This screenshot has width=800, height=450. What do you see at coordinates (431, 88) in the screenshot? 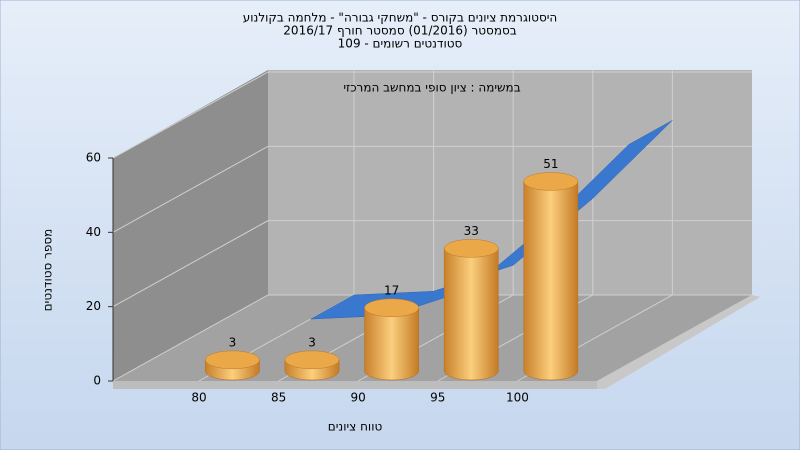
I see `annotation: במשימה : ציון סופי במחשב המרכזי` at bounding box center [431, 88].